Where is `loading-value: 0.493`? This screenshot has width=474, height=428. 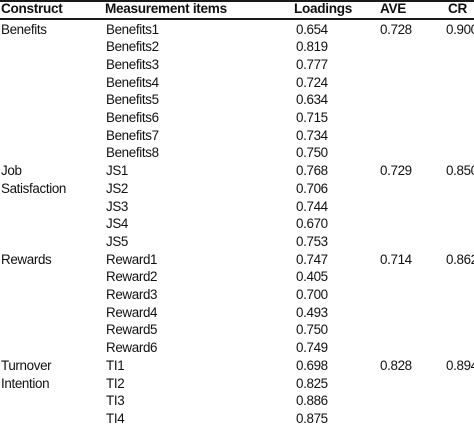 loading-value: 0.493 is located at coordinates (312, 312).